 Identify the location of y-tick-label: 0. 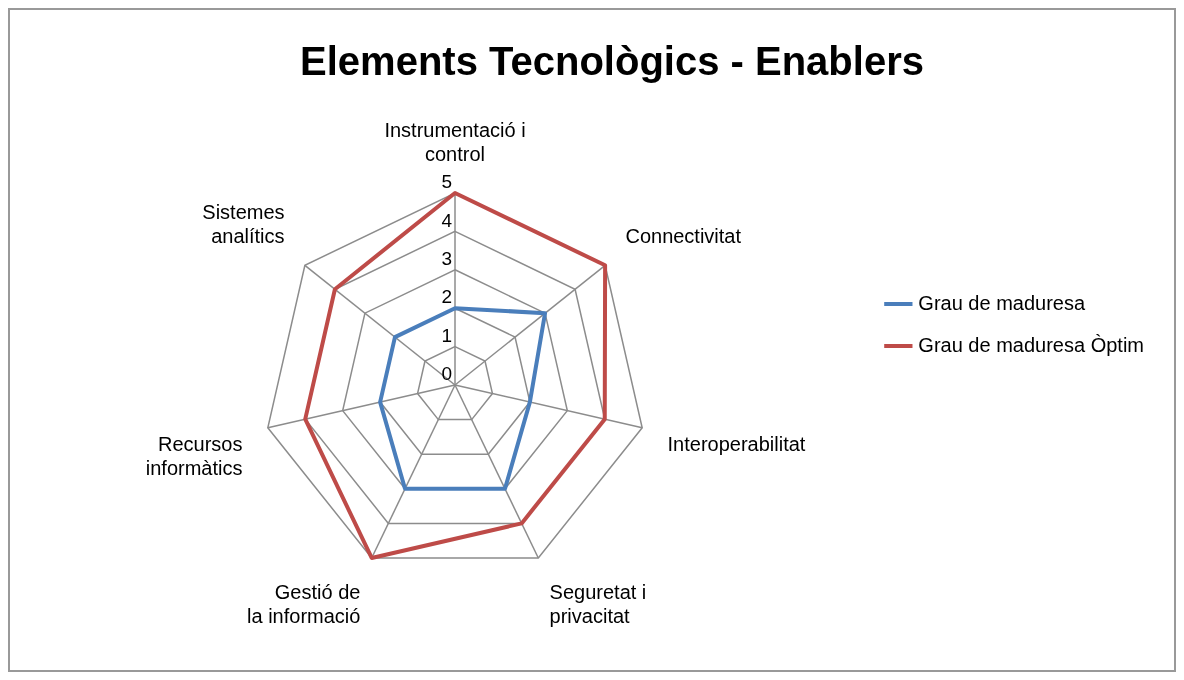
(446, 374).